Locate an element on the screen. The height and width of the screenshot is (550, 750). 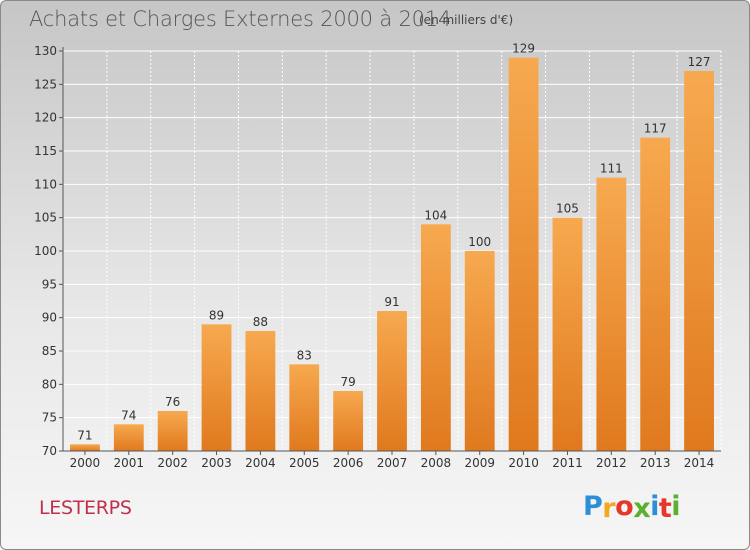
logo-letter: x is located at coordinates (642, 508).